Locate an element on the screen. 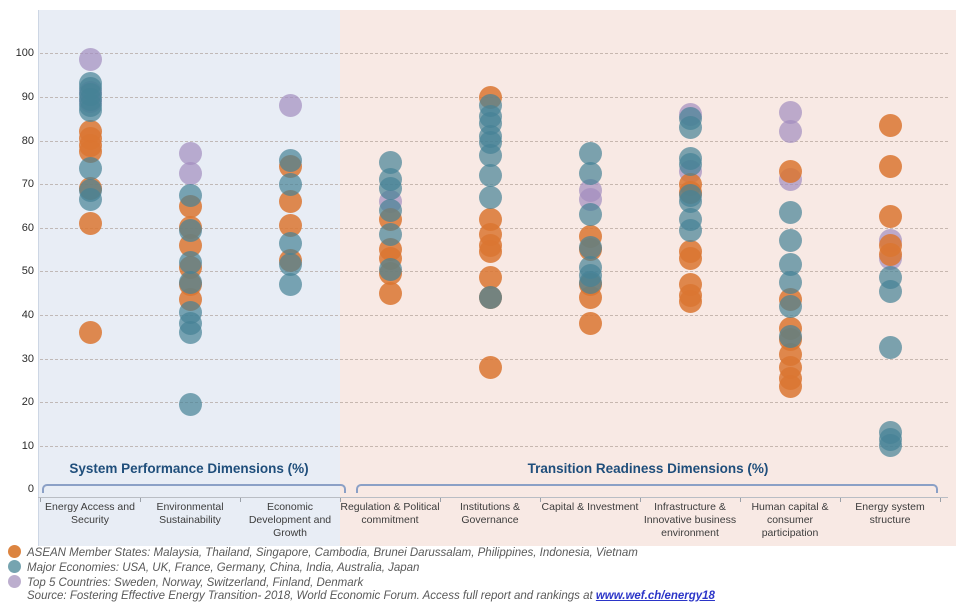 This screenshot has height=611, width=960. y-axis-tick-label: 20 is located at coordinates (27, 402).